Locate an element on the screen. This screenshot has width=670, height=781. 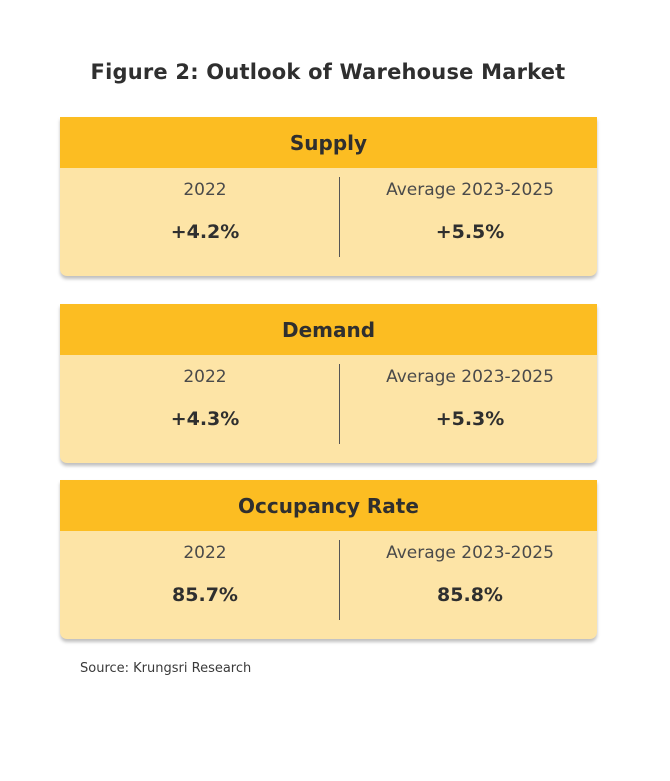
occupancy-body: 2022 85.7% Average 2023-2025 85.8% is located at coordinates (328, 585).